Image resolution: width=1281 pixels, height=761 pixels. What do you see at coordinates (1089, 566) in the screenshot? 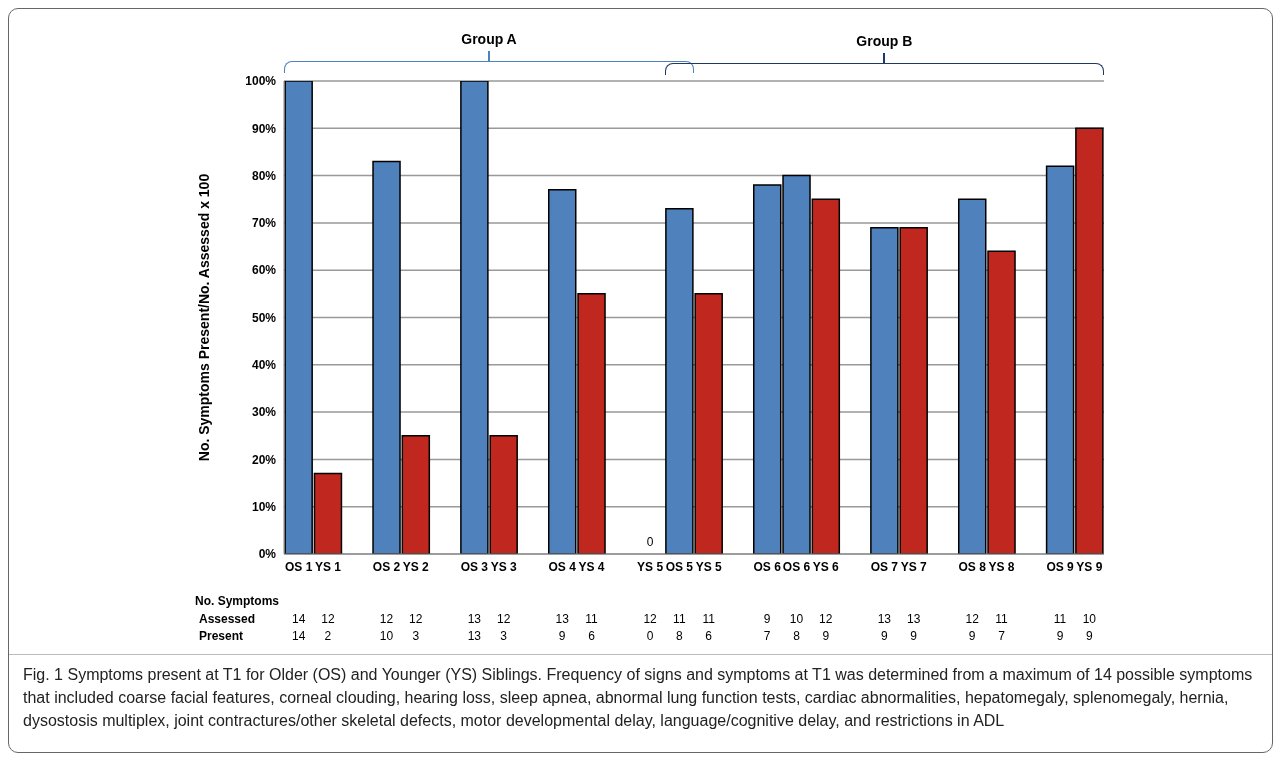
I see `x-tick-label: YS 9` at bounding box center [1089, 566].